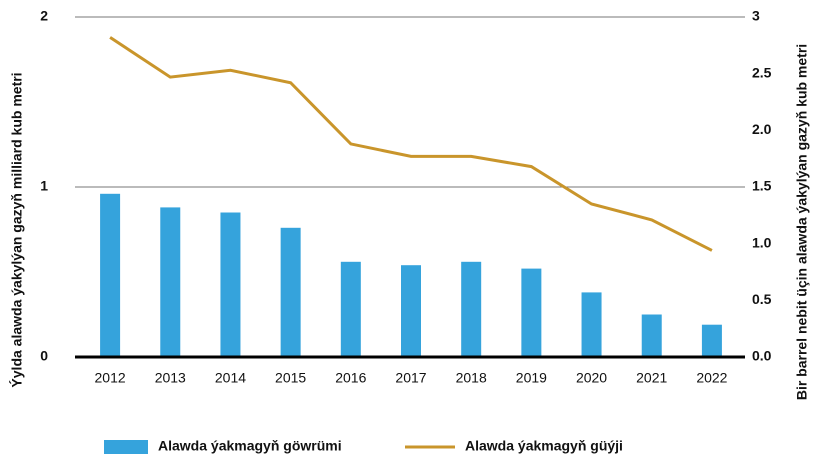 This screenshot has width=814, height=457. What do you see at coordinates (126, 447) in the screenshot?
I see `legend-swatch` at bounding box center [126, 447].